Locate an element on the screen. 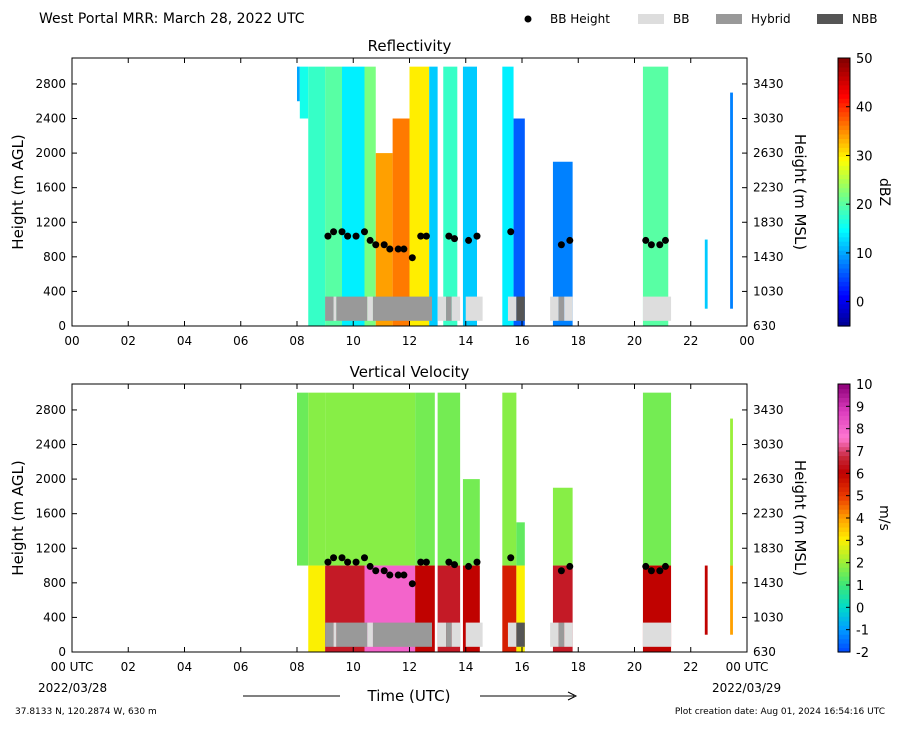  x-tick-label: 18 is located at coordinates (578, 667).